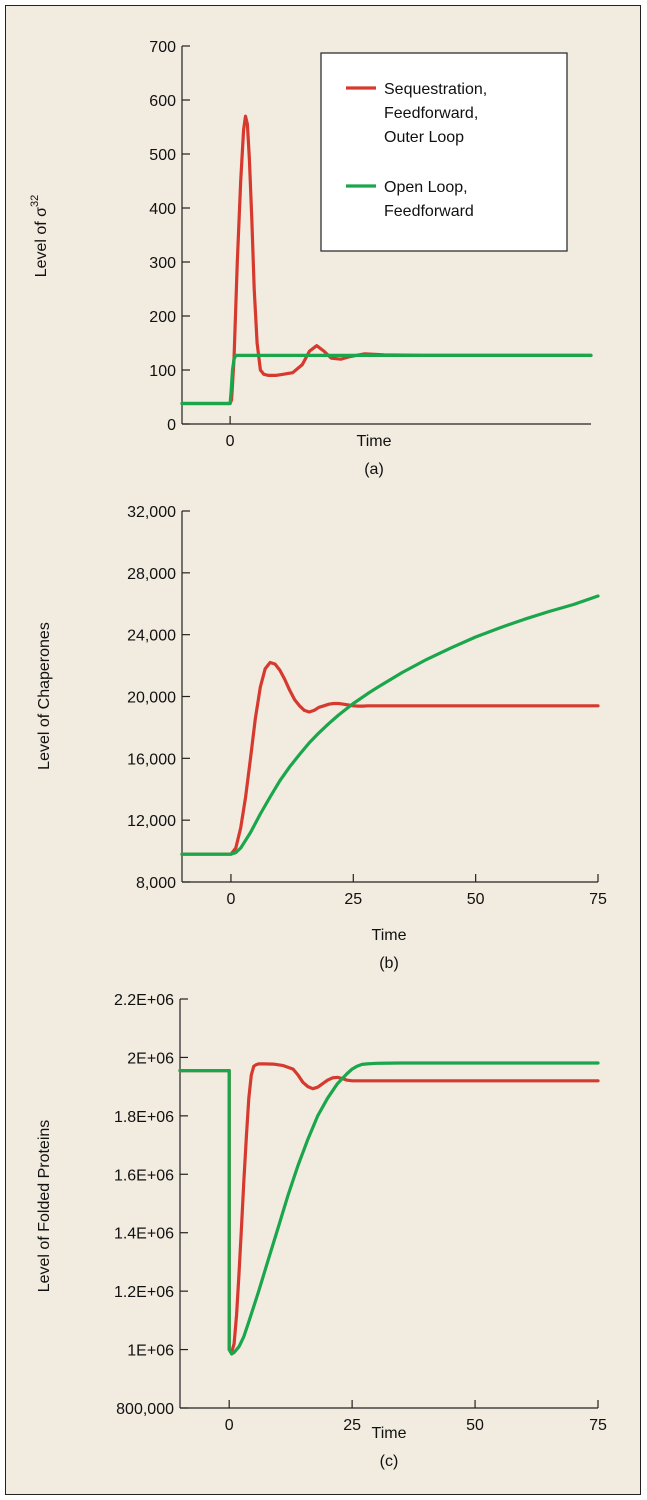  What do you see at coordinates (162, 209) in the screenshot?
I see `y-tick-label: 400` at bounding box center [162, 209].